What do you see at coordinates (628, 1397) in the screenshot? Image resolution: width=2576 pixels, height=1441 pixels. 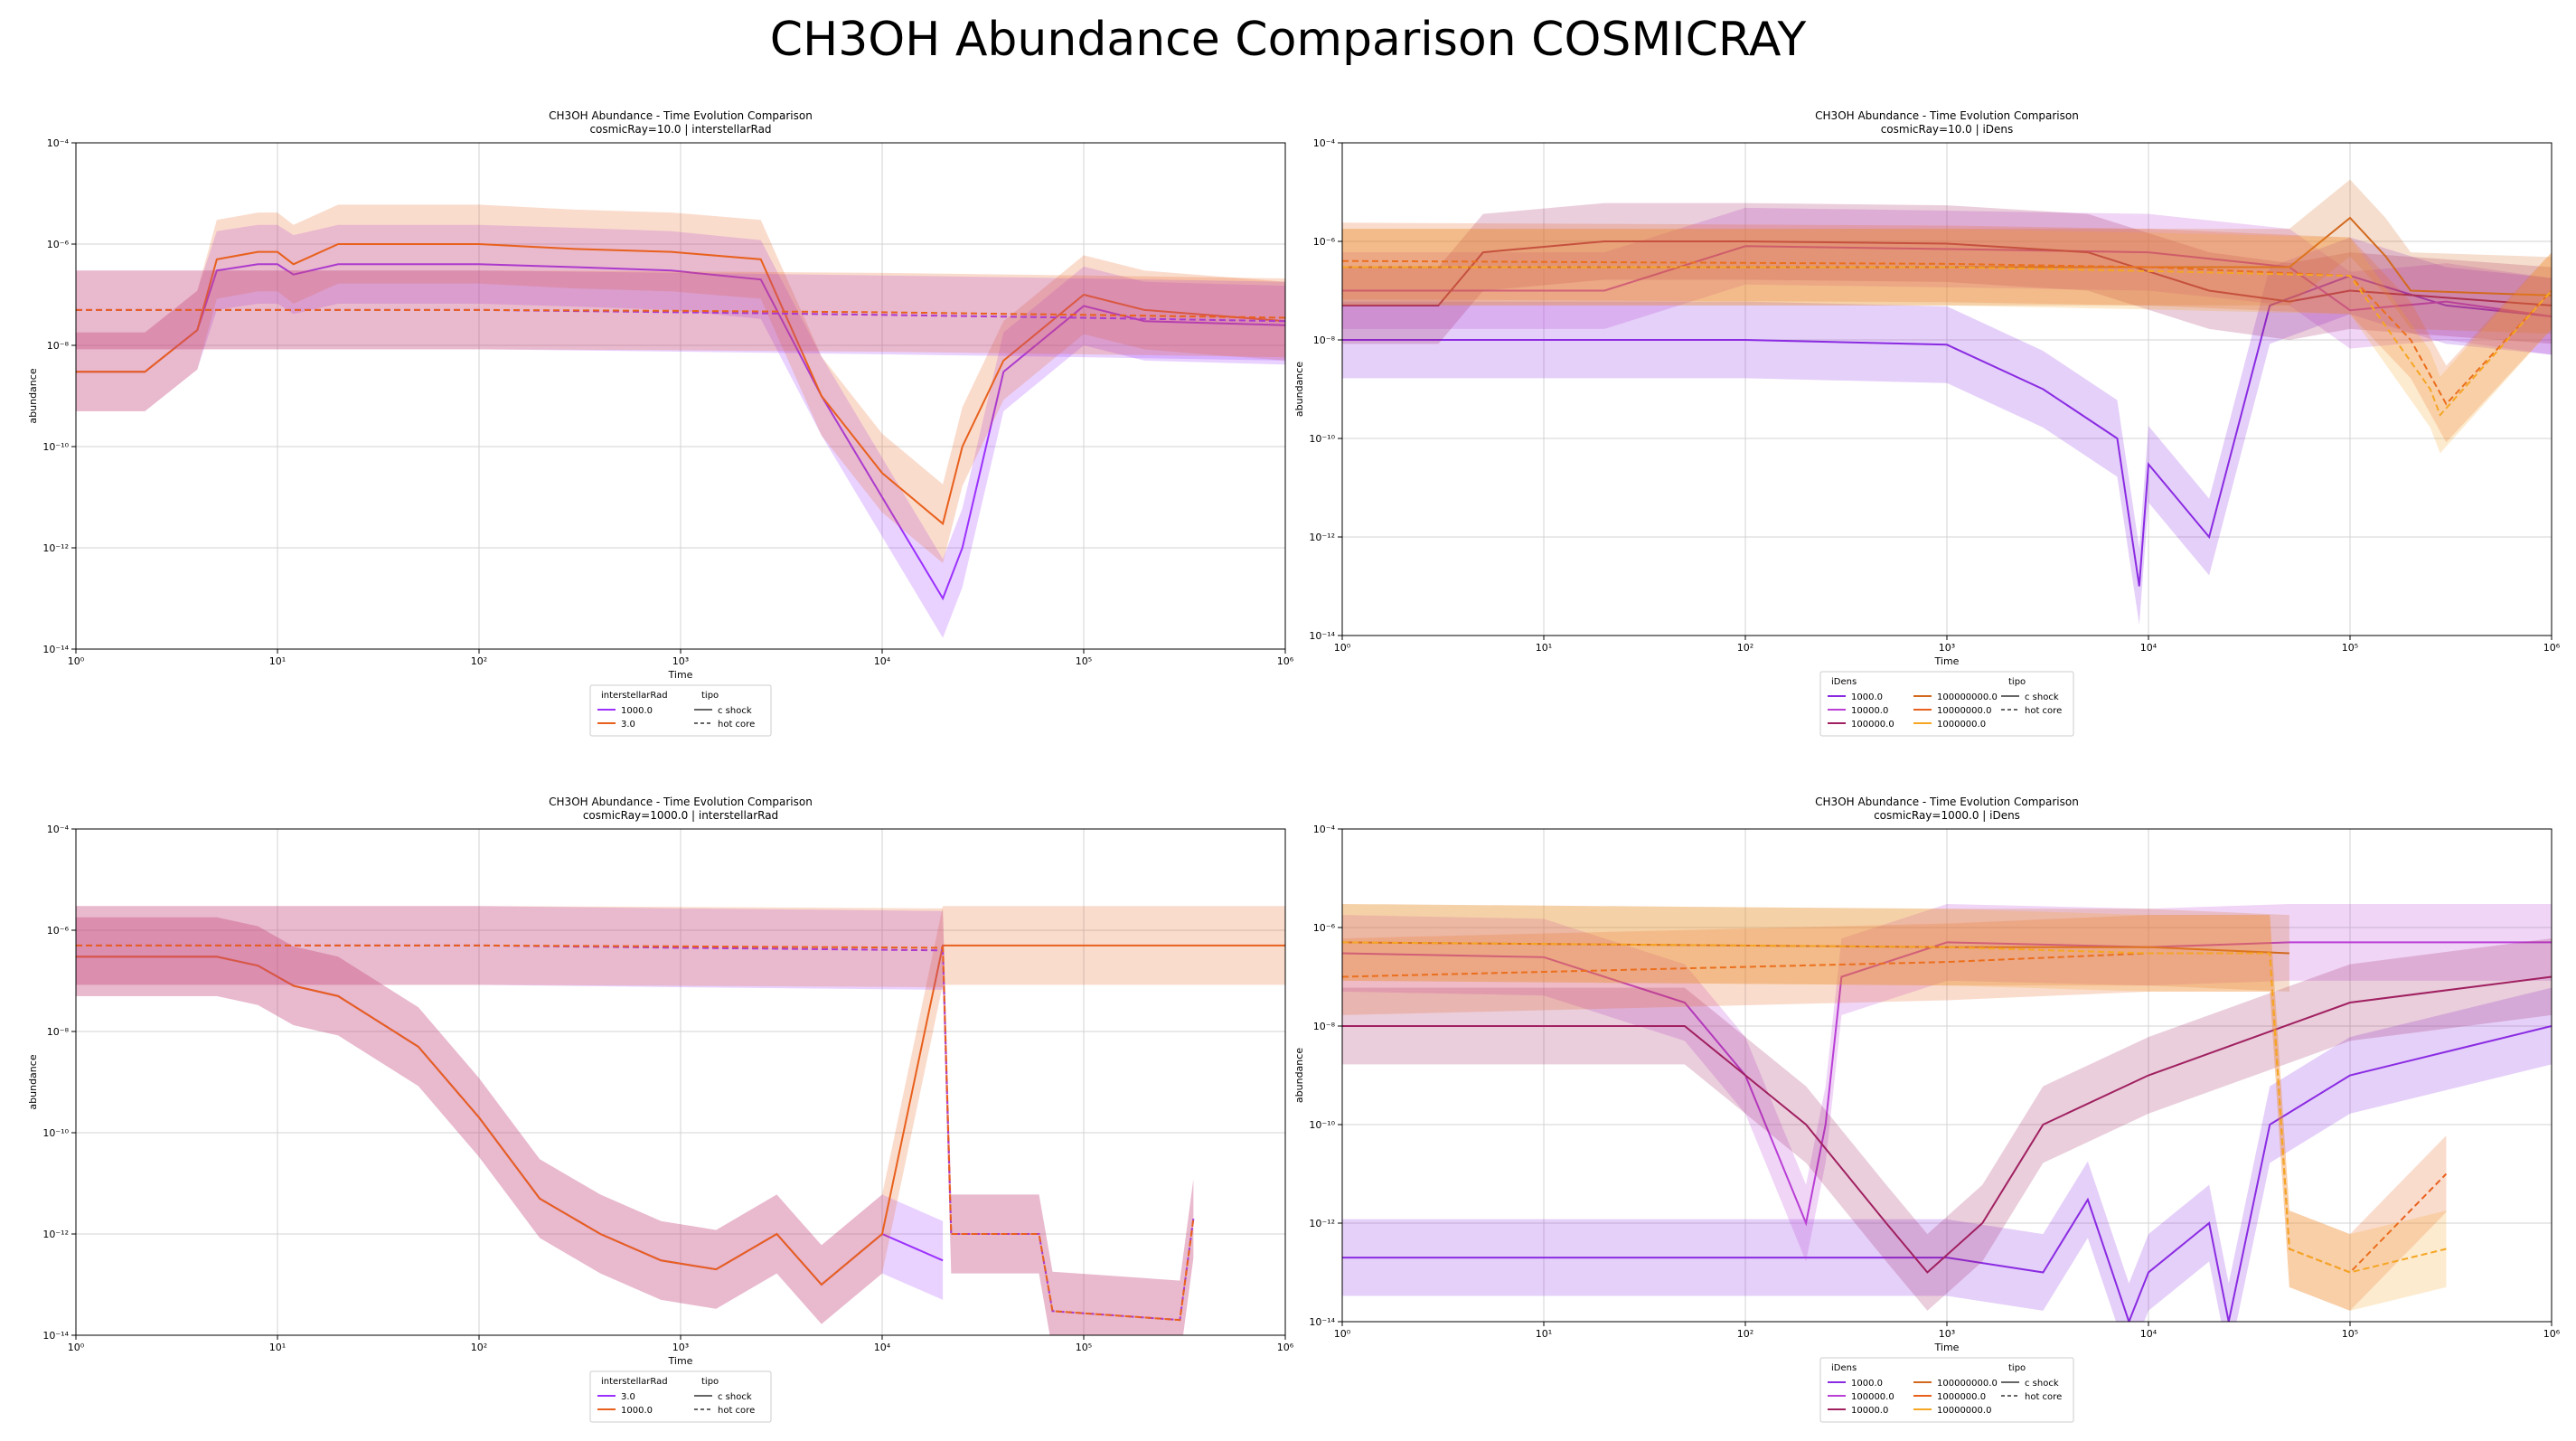 I see `legend-label: 3.0` at bounding box center [628, 1397].